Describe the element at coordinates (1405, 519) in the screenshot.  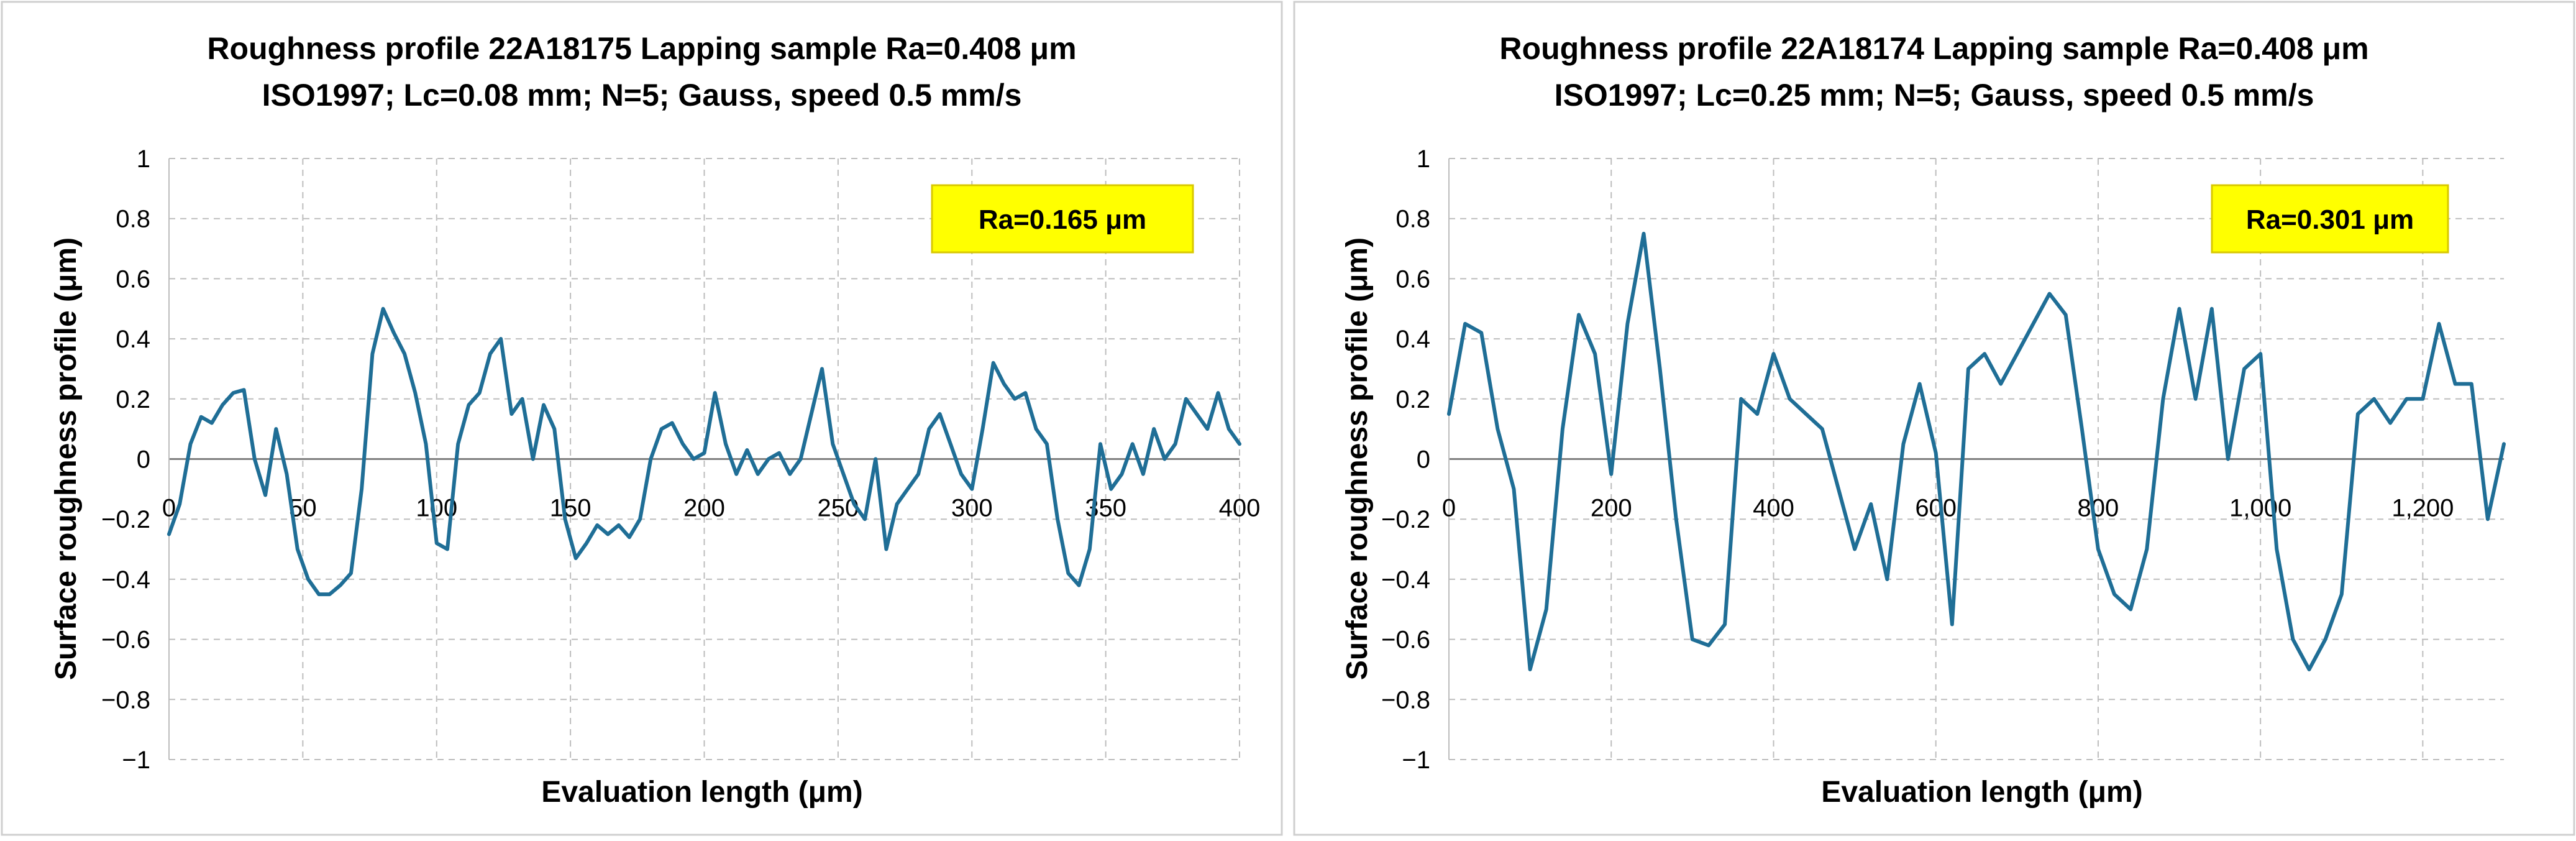
I see `chart-2-y-tick-label: −0.2` at that location.